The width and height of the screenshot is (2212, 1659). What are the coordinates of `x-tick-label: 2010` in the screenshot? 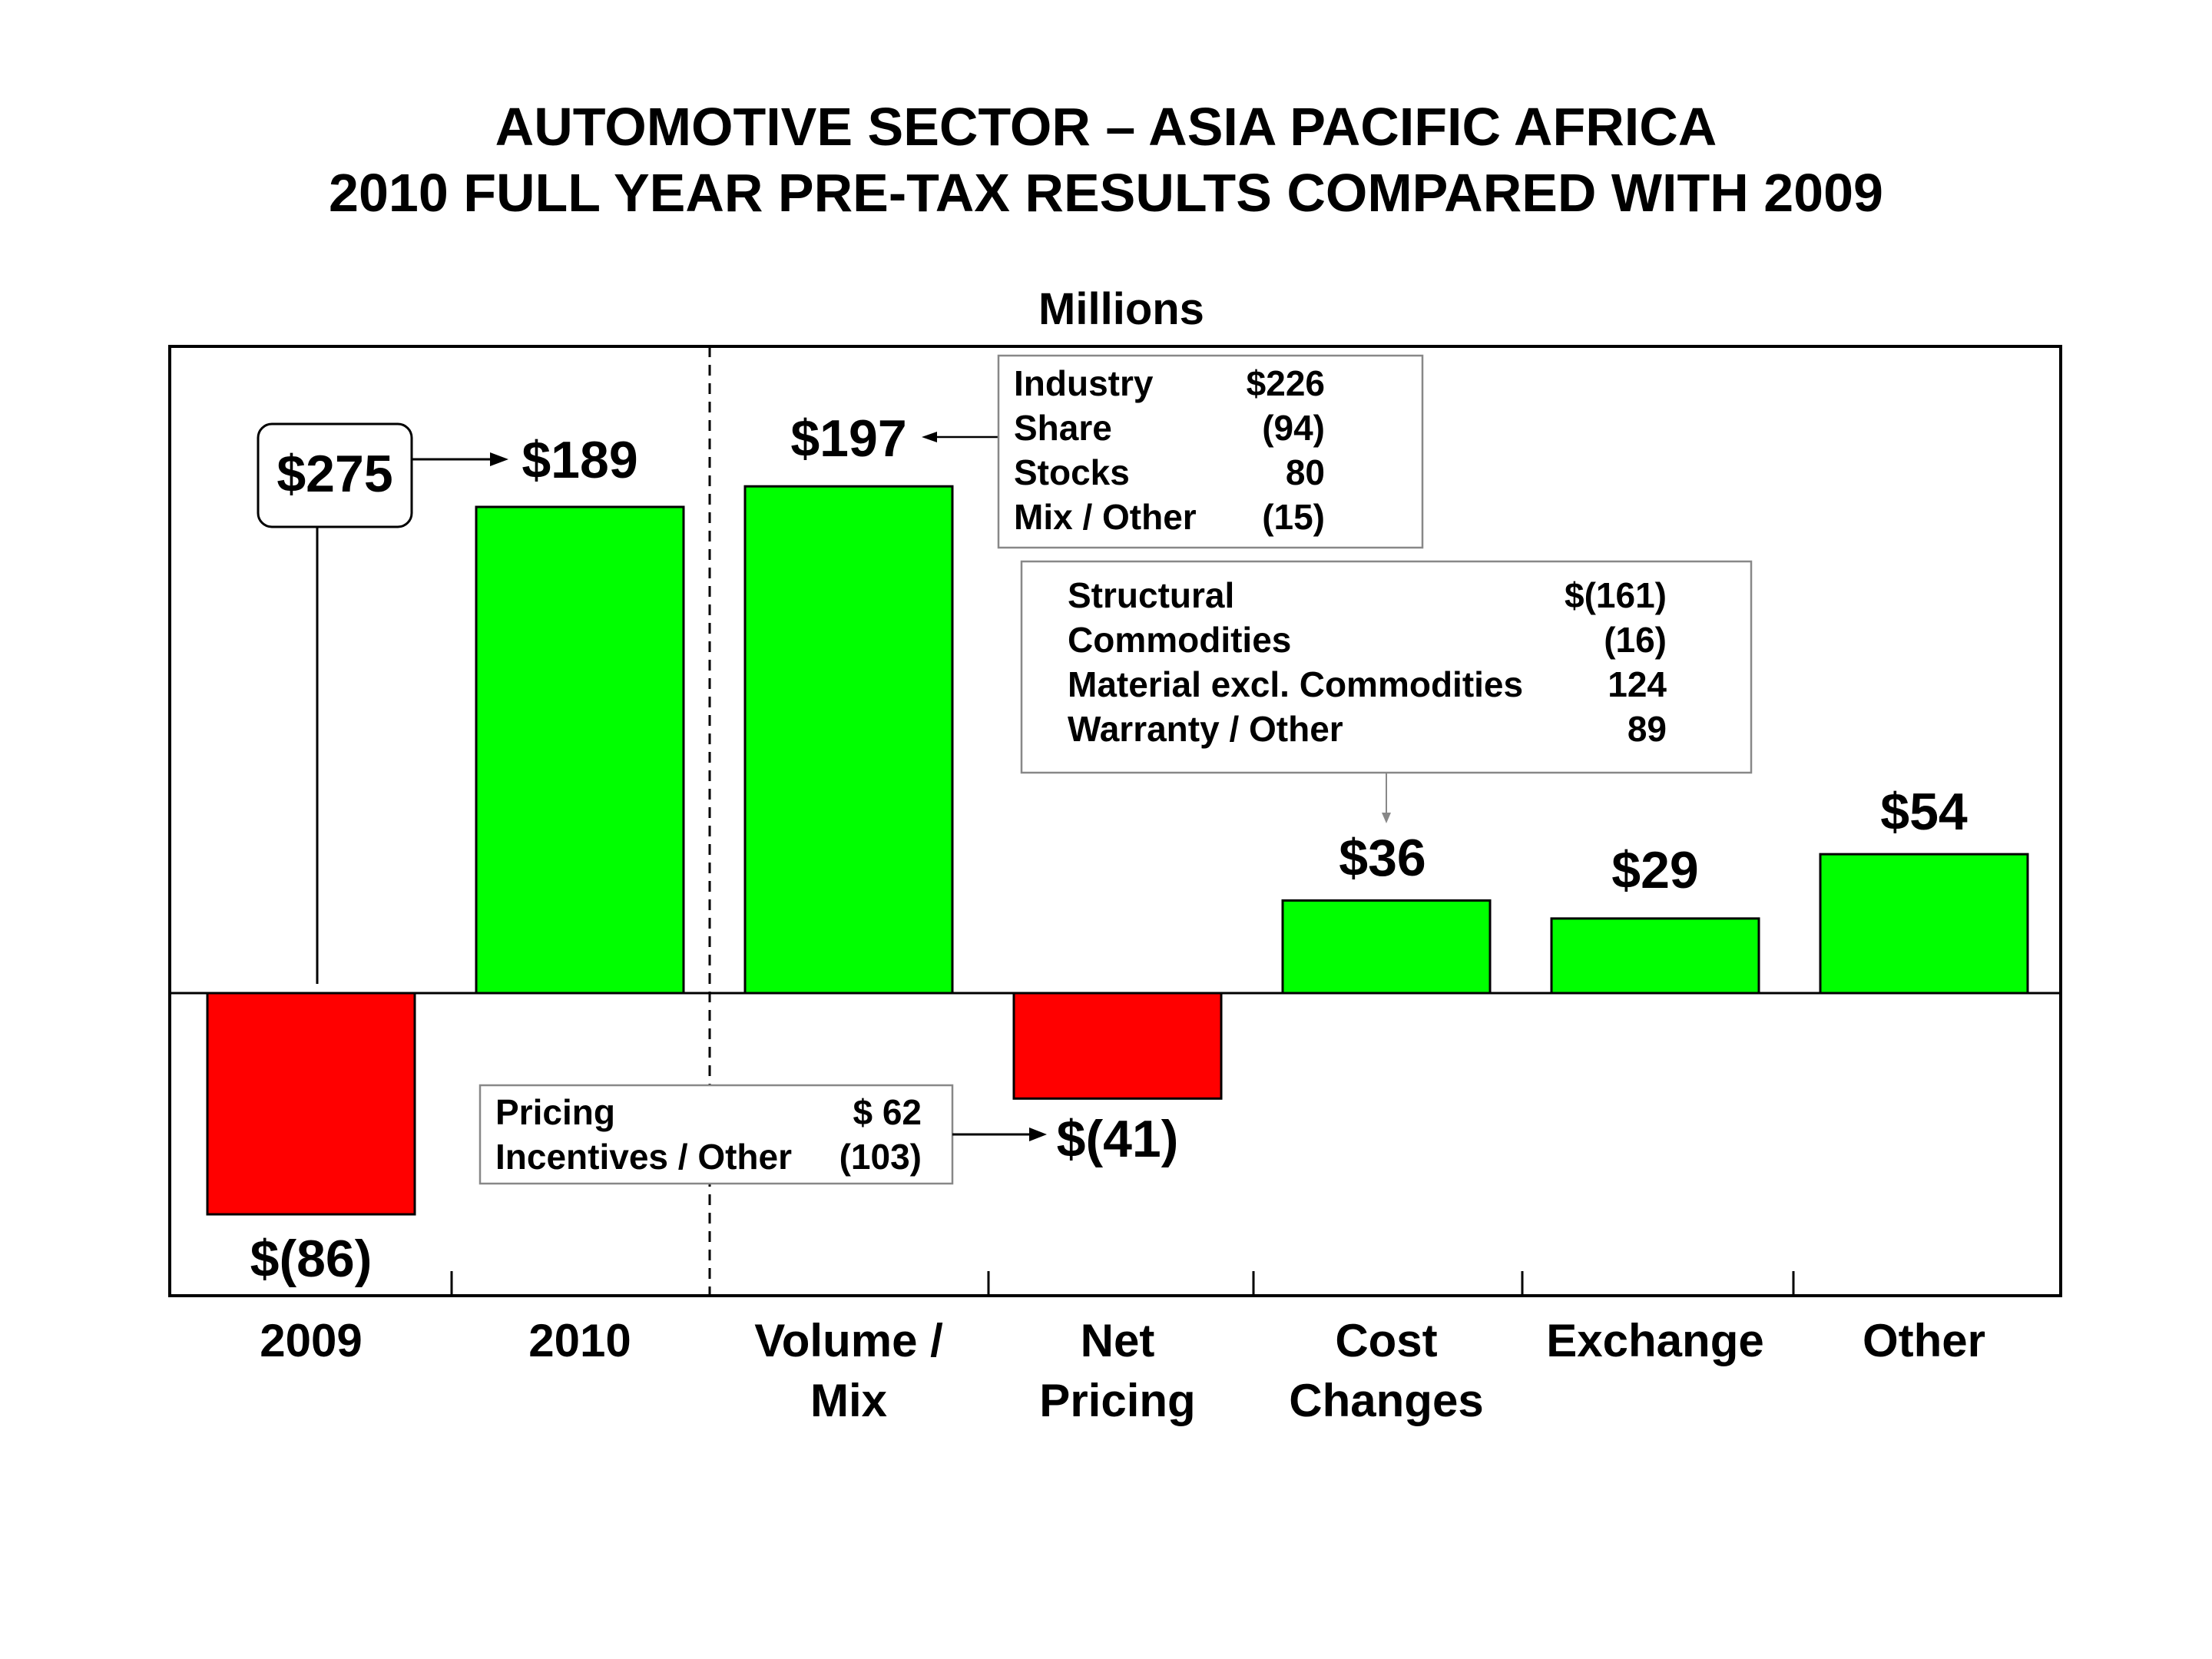 It's located at (579, 1341).